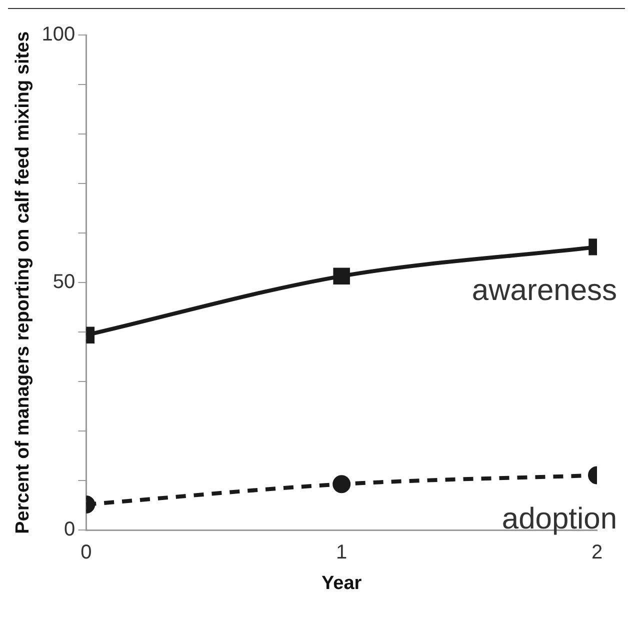 The width and height of the screenshot is (633, 621). What do you see at coordinates (70, 529) in the screenshot?
I see `y-tick-label: 0` at bounding box center [70, 529].